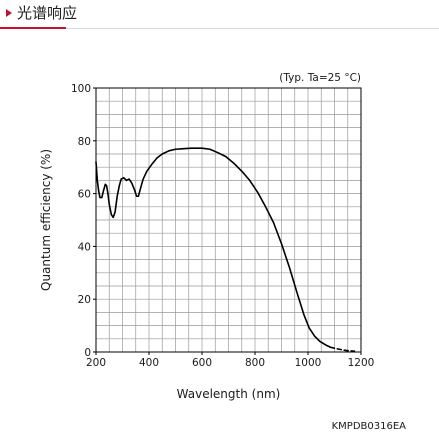 The image size is (439, 439). Describe the element at coordinates (81, 89) in the screenshot. I see `y-tick-label: 100` at that location.